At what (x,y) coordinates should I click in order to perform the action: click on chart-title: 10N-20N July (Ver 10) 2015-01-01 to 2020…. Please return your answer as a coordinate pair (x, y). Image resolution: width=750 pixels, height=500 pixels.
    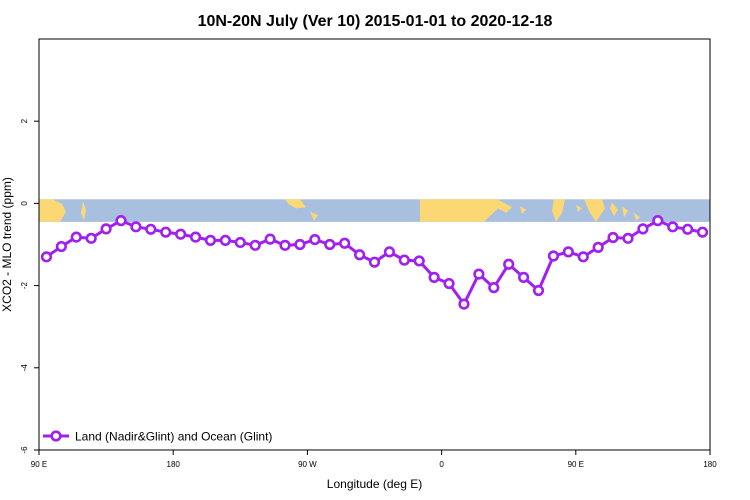
    Looking at the image, I should click on (375, 21).